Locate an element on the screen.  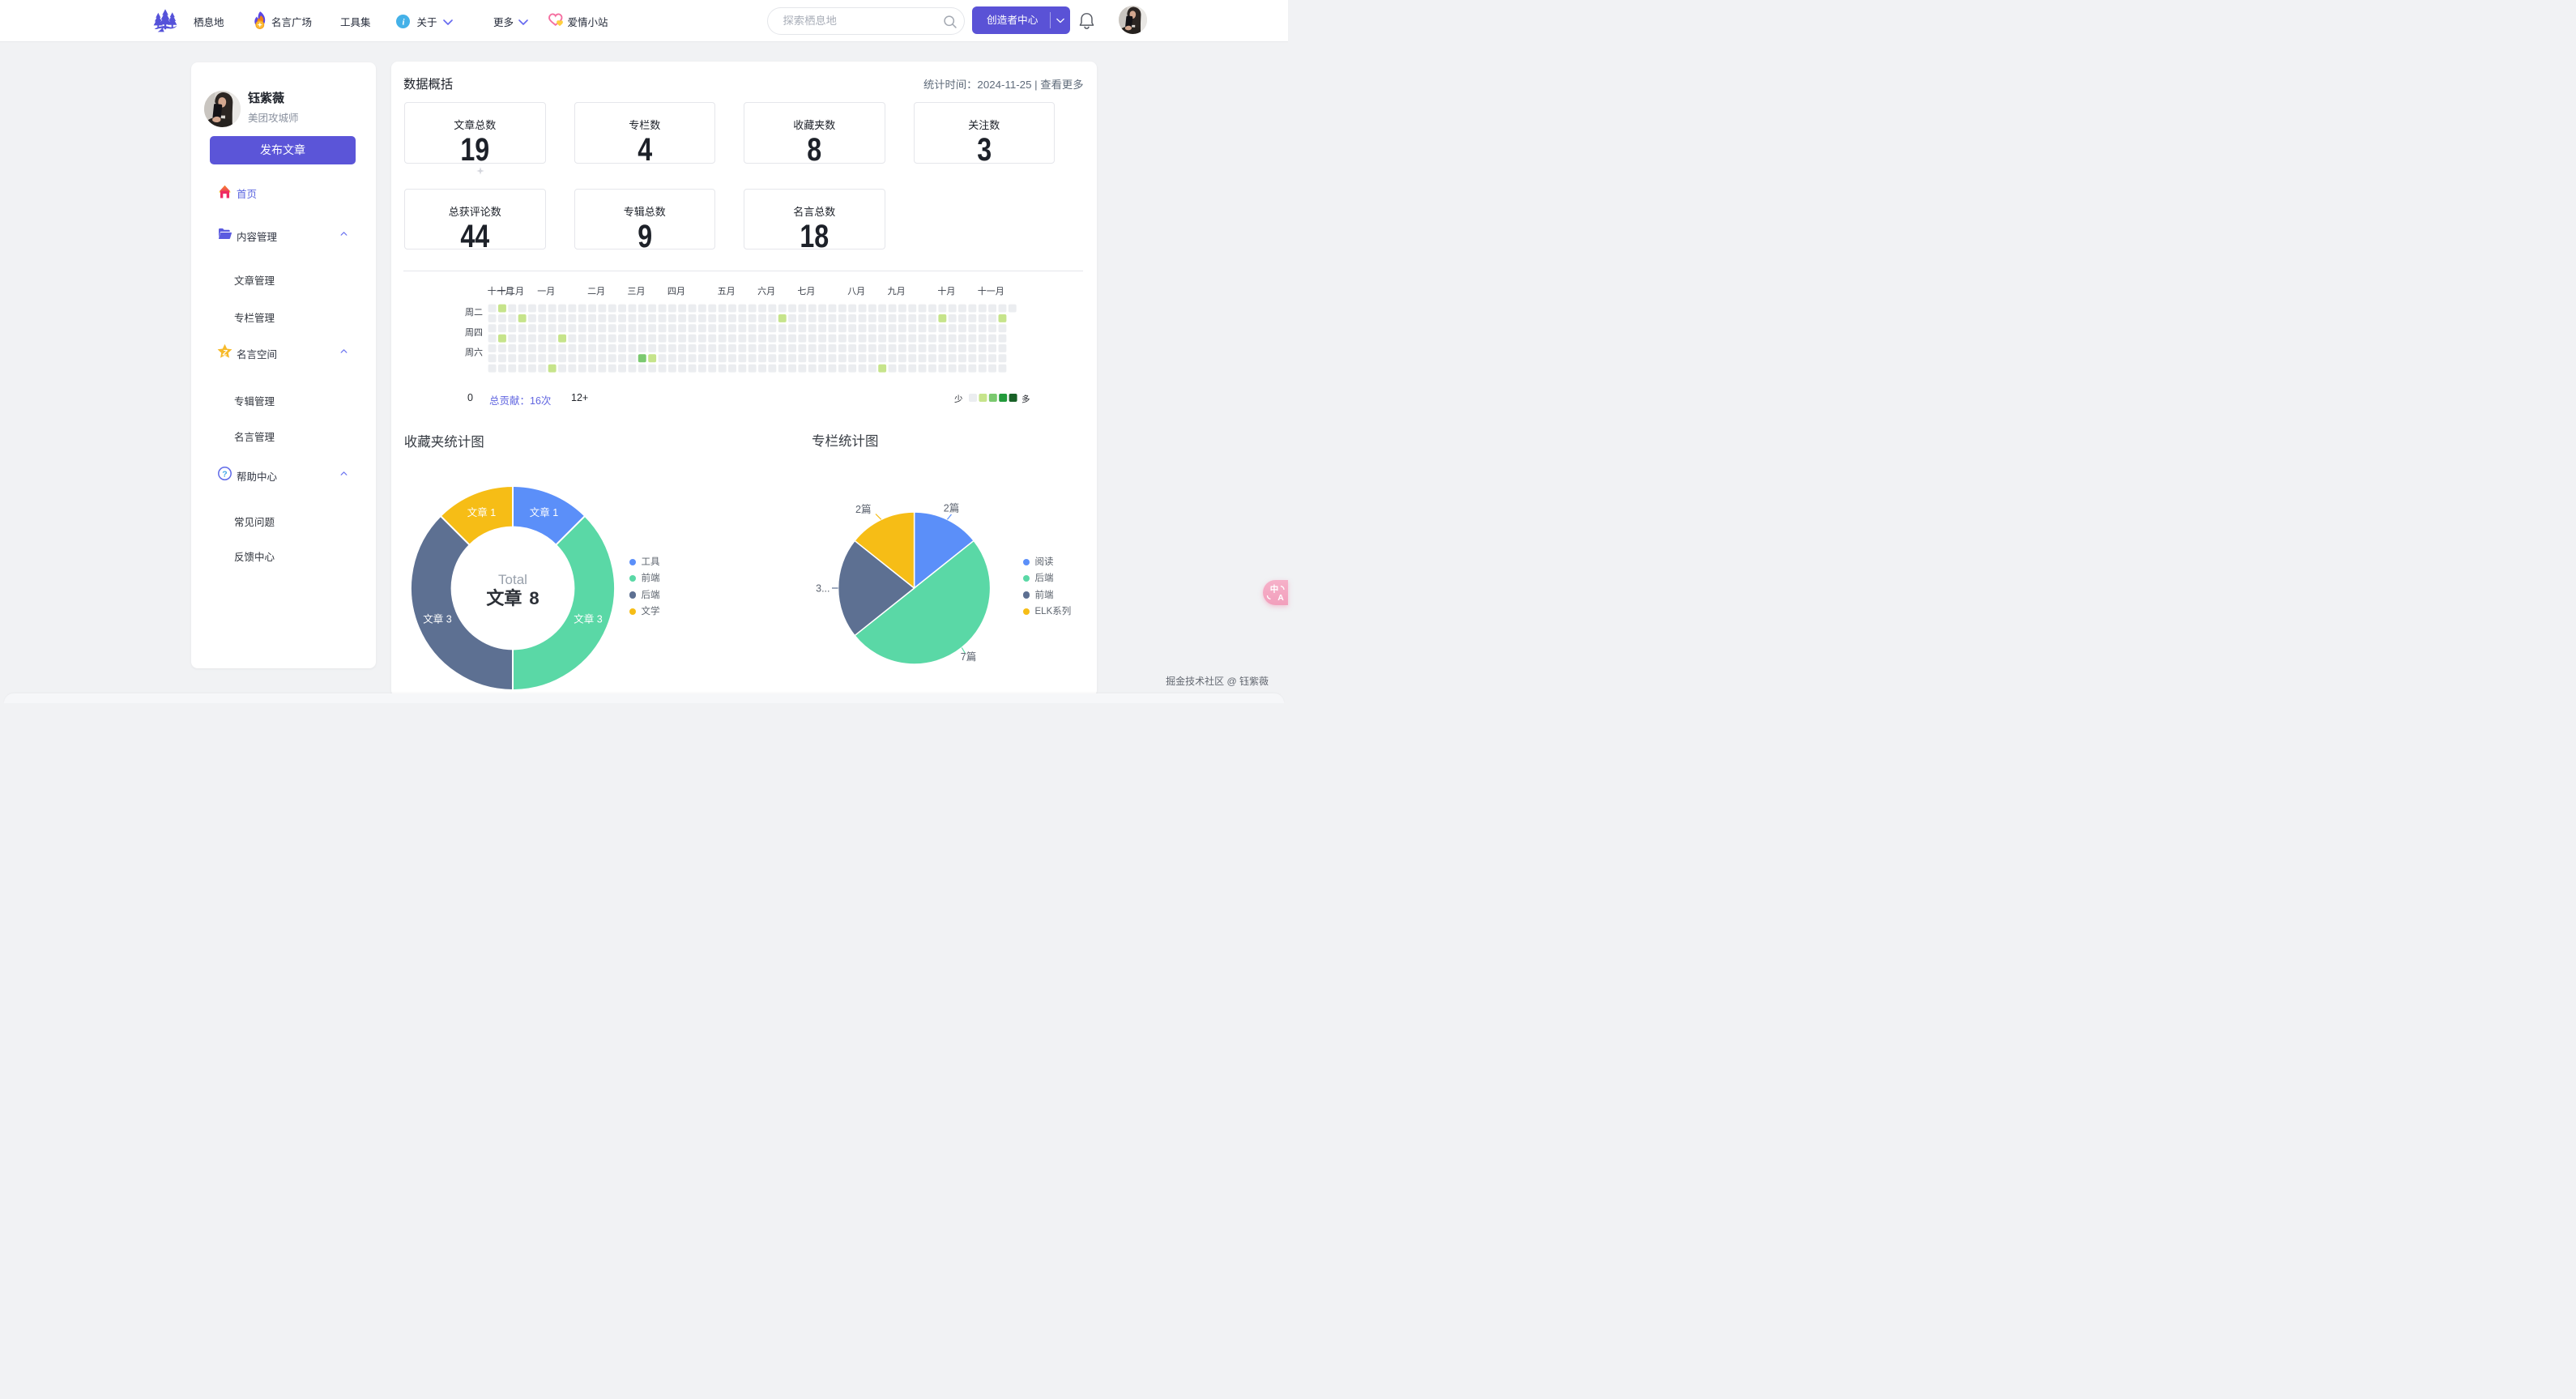
svg-text: 周二 is located at coordinates (474, 312).